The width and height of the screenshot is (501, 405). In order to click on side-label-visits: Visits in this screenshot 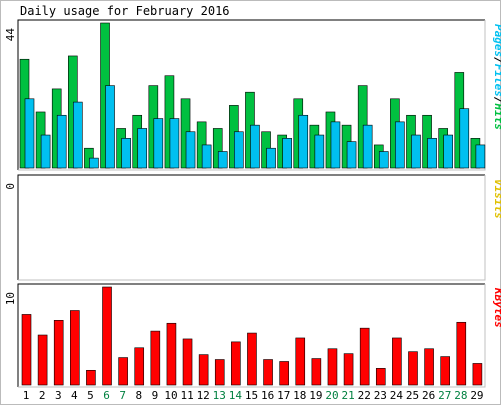, I will do `click(496, 199)`.